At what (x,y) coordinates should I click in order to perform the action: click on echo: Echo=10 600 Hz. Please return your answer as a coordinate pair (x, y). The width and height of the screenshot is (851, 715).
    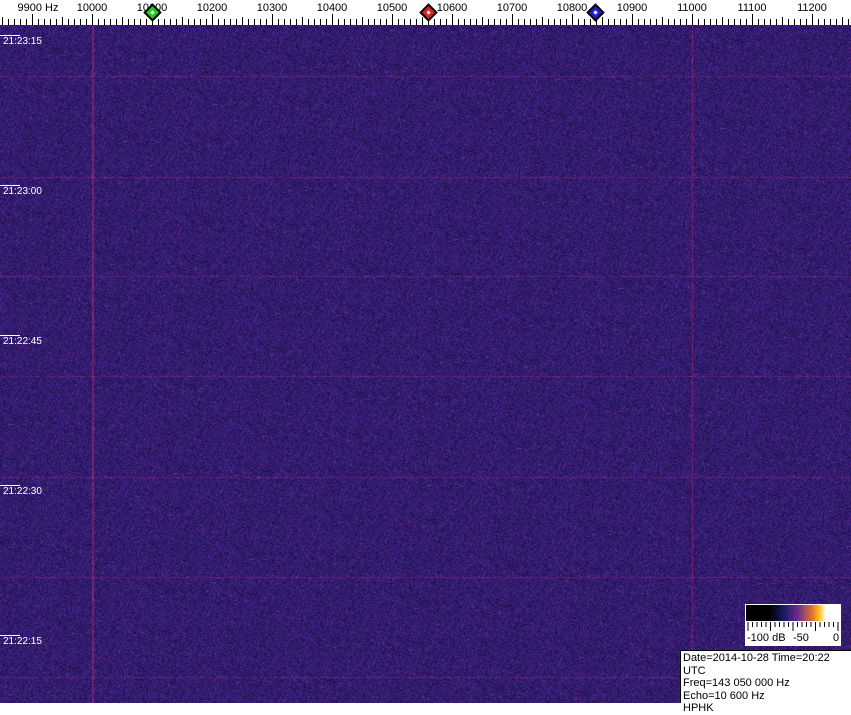
    Looking at the image, I should click on (724, 695).